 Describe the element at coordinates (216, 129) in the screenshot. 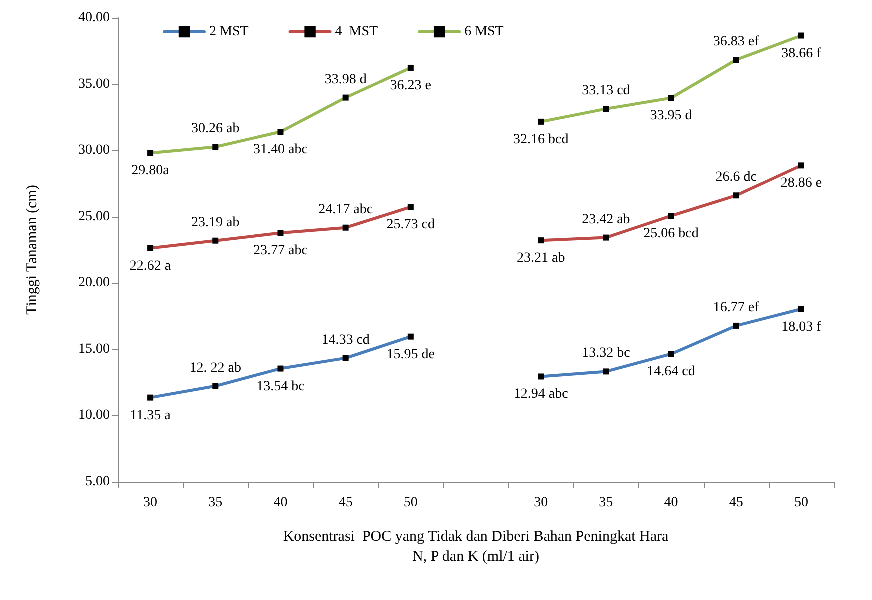

I see `data-label: 30.26 ab` at that location.